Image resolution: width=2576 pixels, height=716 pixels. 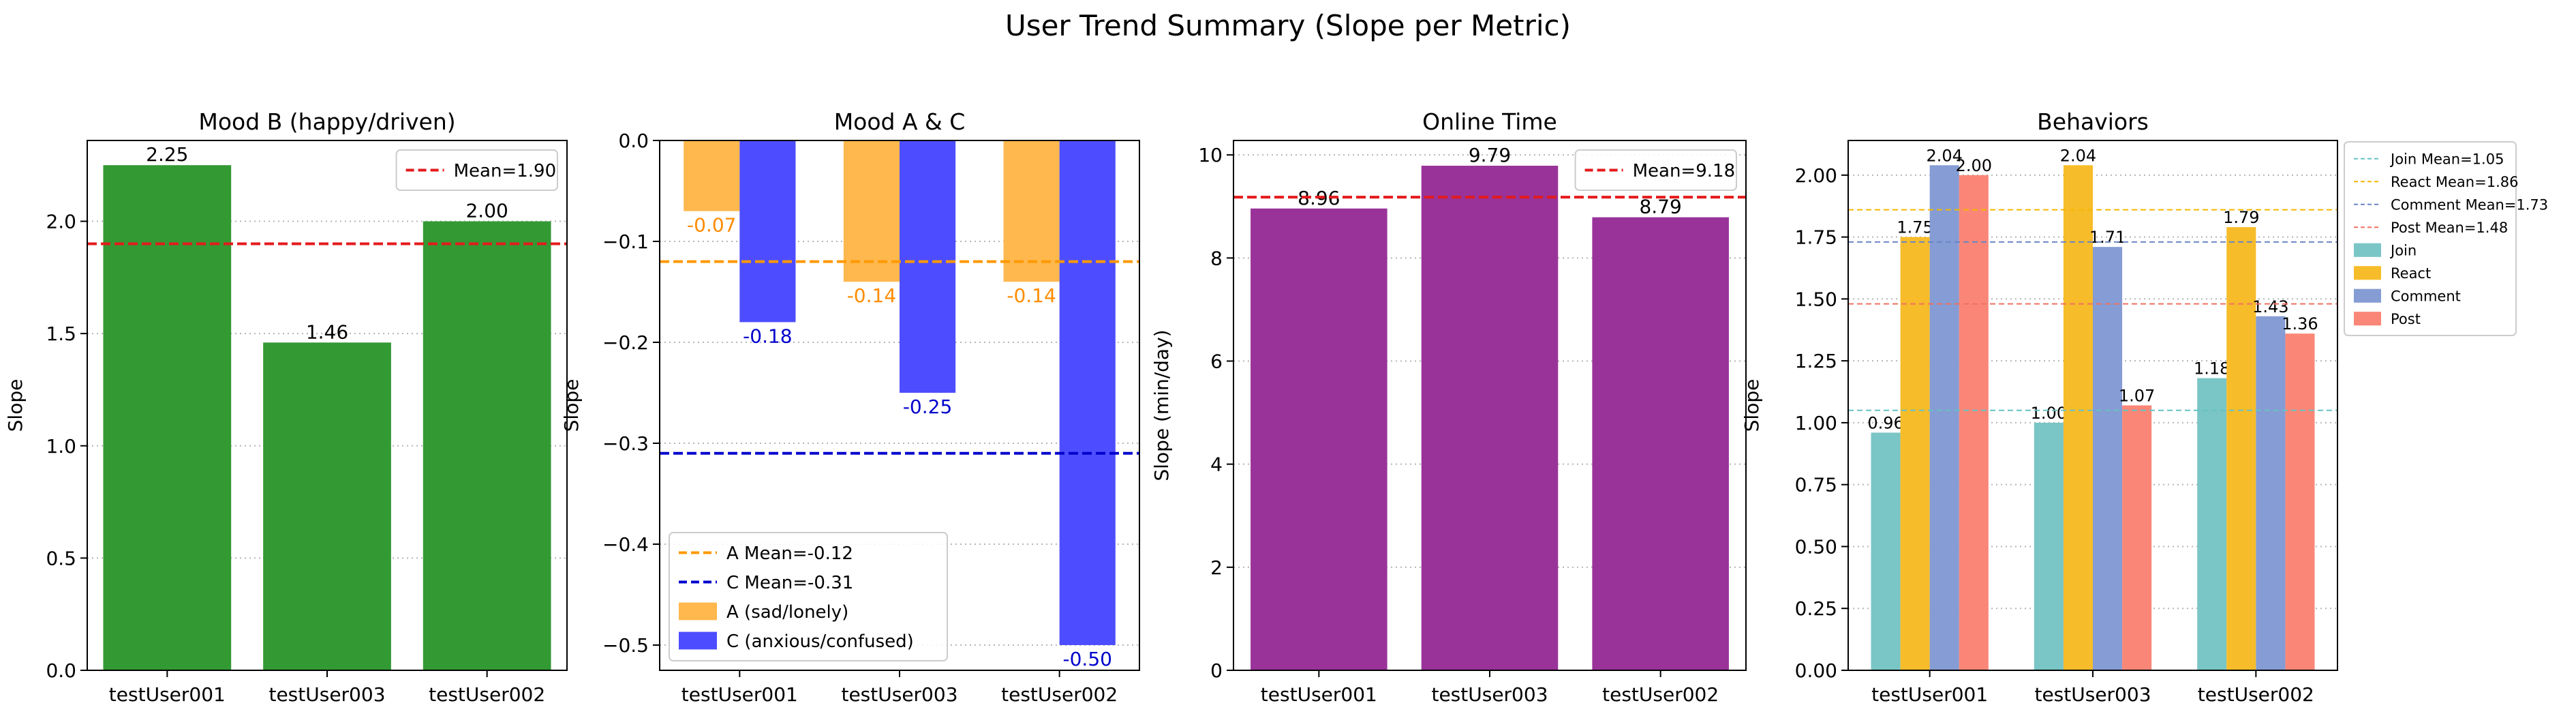 What do you see at coordinates (61, 446) in the screenshot?
I see `y-tick-label: 1.0` at bounding box center [61, 446].